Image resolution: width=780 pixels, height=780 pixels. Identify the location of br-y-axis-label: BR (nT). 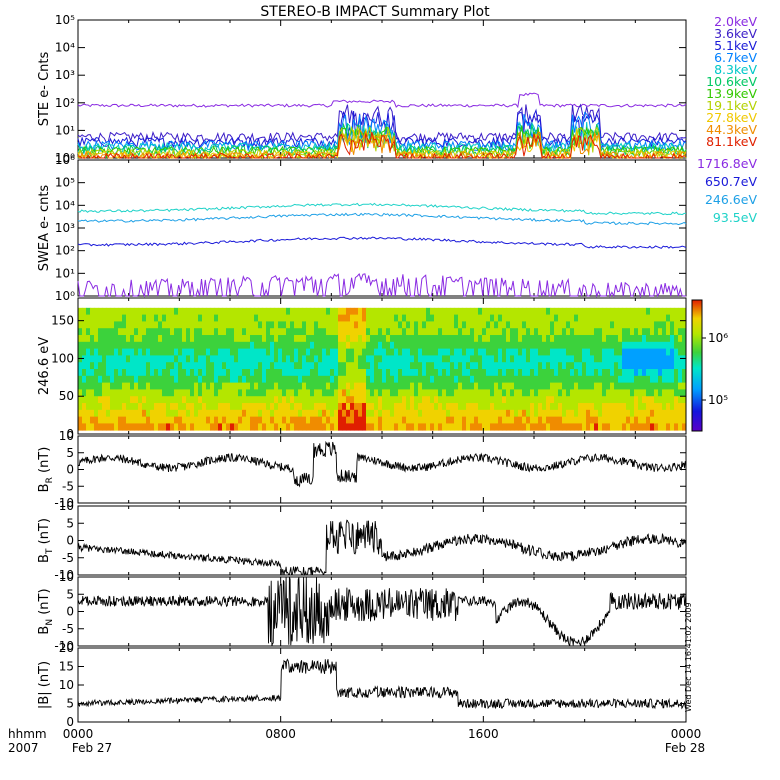
(46, 470).